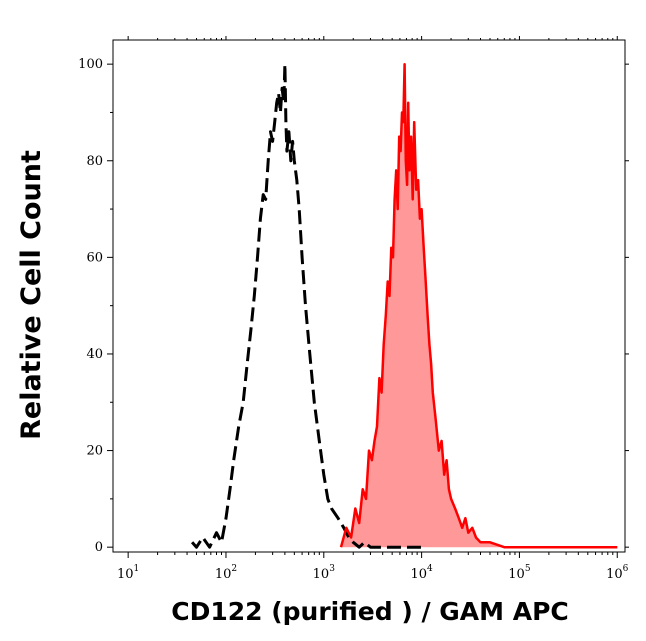  Describe the element at coordinates (421, 573) in the screenshot. I see `x-tick-label: 10⁴` at that location.